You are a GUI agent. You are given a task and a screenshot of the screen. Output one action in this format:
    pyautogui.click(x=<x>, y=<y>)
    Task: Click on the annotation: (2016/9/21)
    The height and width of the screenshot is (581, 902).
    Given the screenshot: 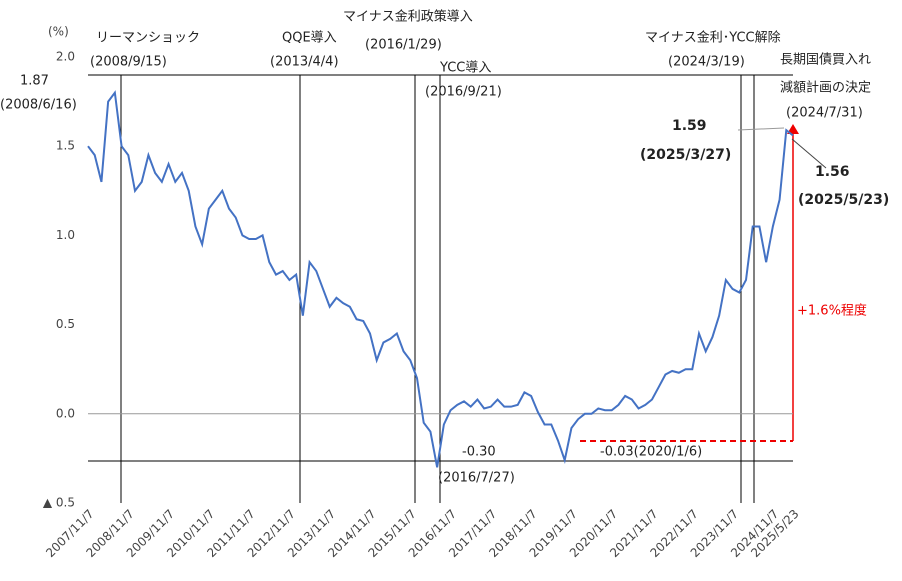 What is the action you would take?
    pyautogui.click(x=463, y=92)
    